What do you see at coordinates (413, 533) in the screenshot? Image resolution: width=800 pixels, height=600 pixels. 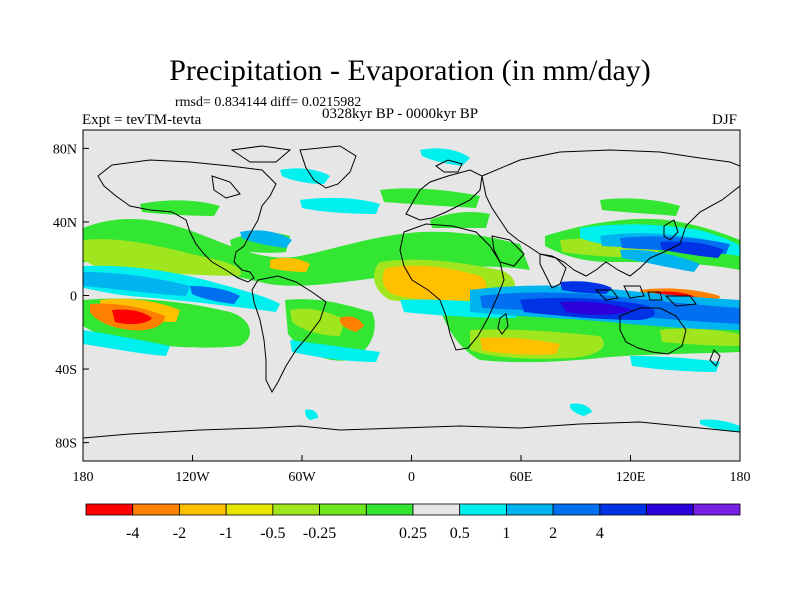 I see `colorbar-label: 0.25` at bounding box center [413, 533].